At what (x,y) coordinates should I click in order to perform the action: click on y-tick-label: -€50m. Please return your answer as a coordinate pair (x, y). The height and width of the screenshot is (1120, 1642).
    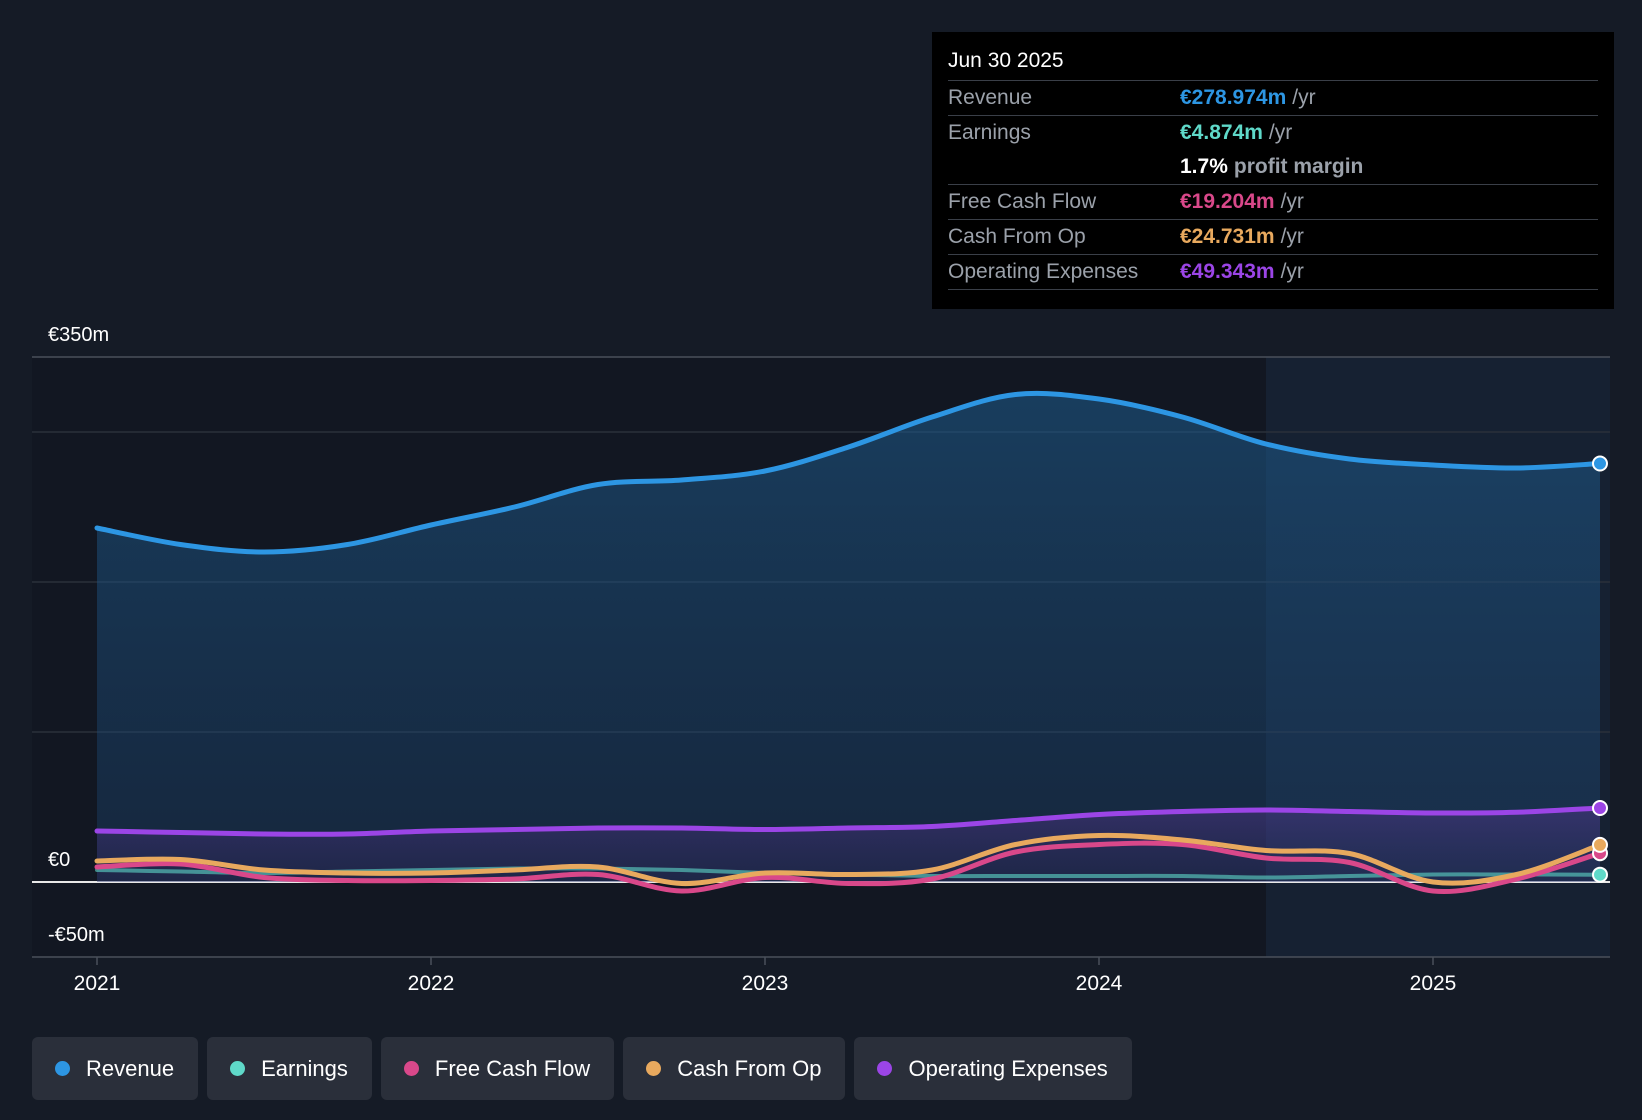
    Looking at the image, I should click on (76, 935).